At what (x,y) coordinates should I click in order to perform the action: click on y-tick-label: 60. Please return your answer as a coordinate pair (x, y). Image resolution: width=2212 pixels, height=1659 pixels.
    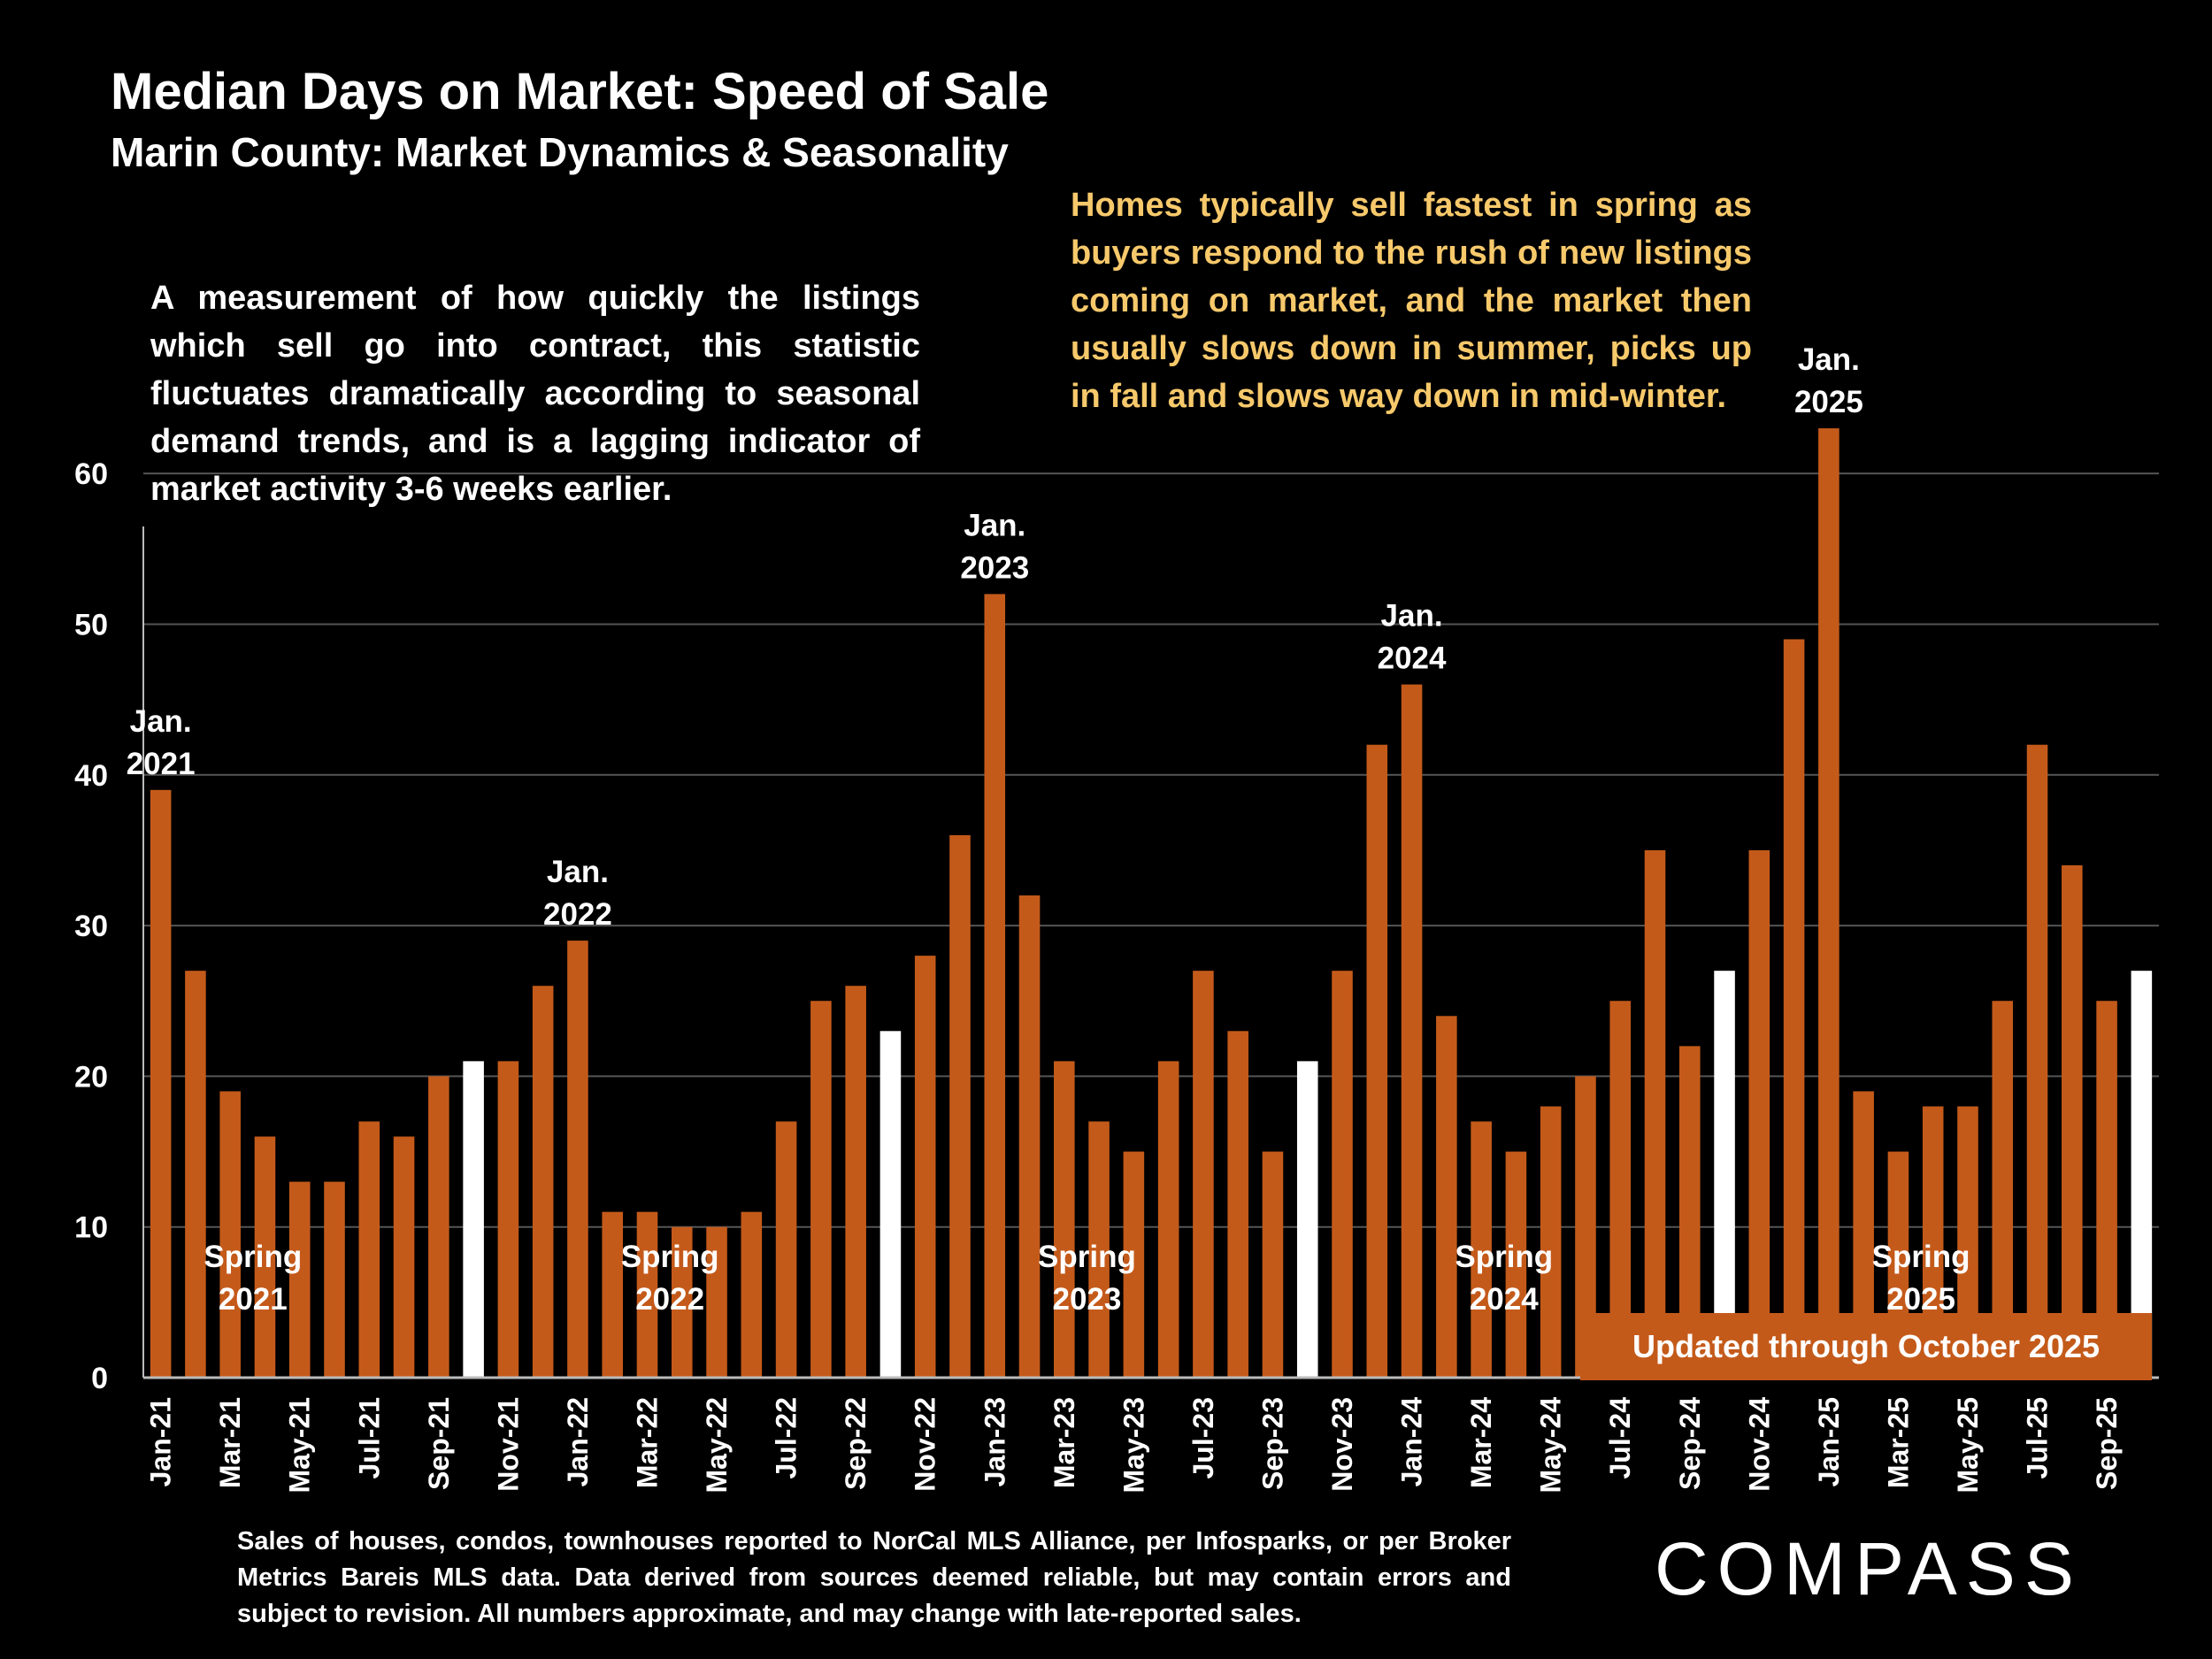
    Looking at the image, I should click on (91, 474).